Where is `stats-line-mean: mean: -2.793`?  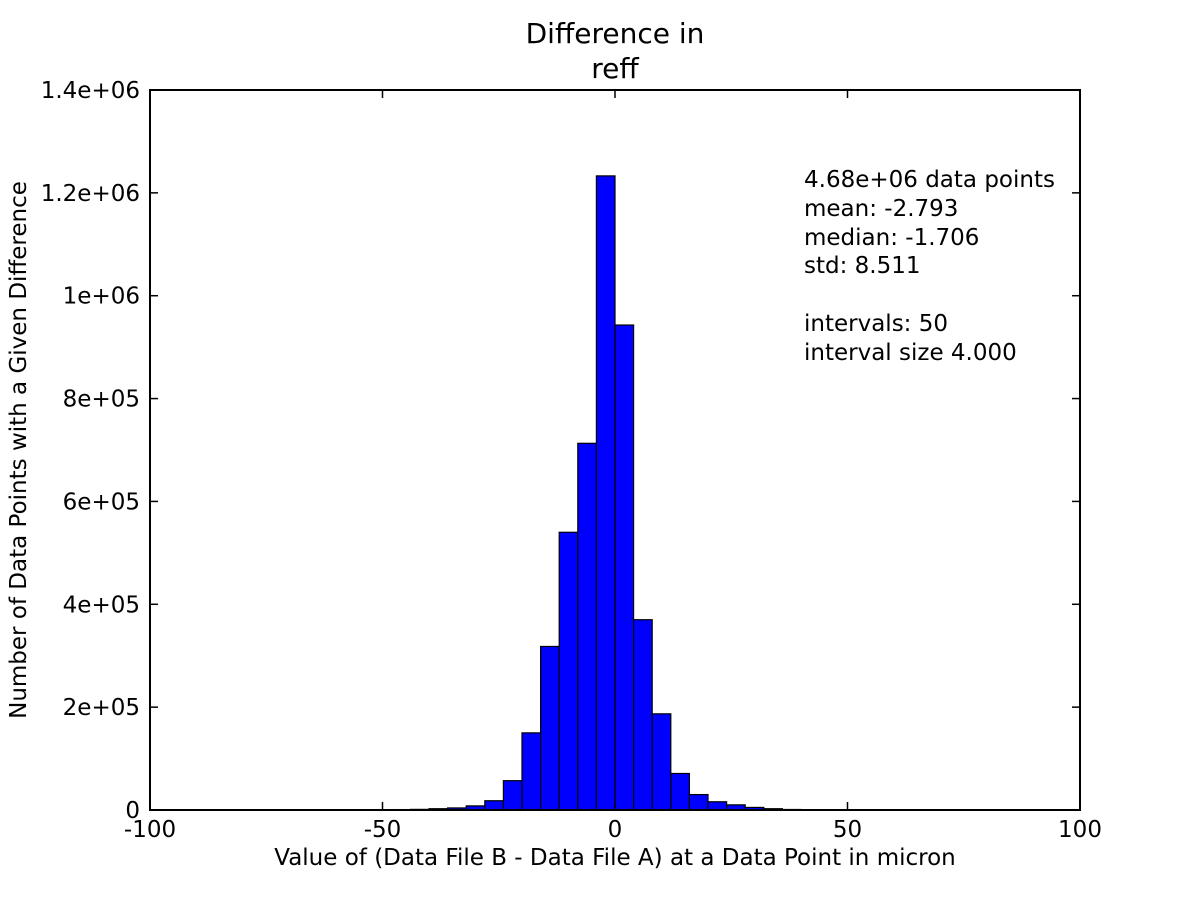 stats-line-mean: mean: -2.793 is located at coordinates (881, 209).